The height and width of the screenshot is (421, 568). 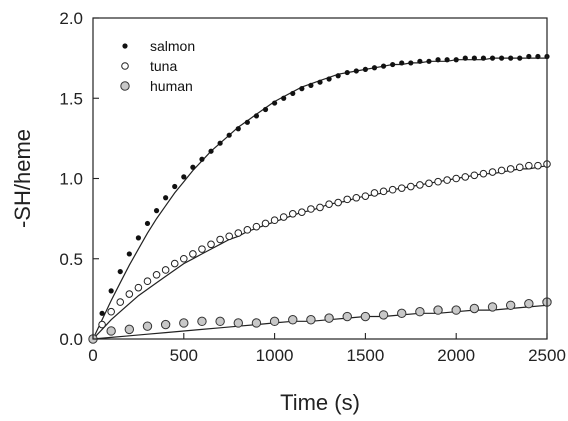 What do you see at coordinates (184, 355) in the screenshot?
I see `x-tick-label: 500` at bounding box center [184, 355].